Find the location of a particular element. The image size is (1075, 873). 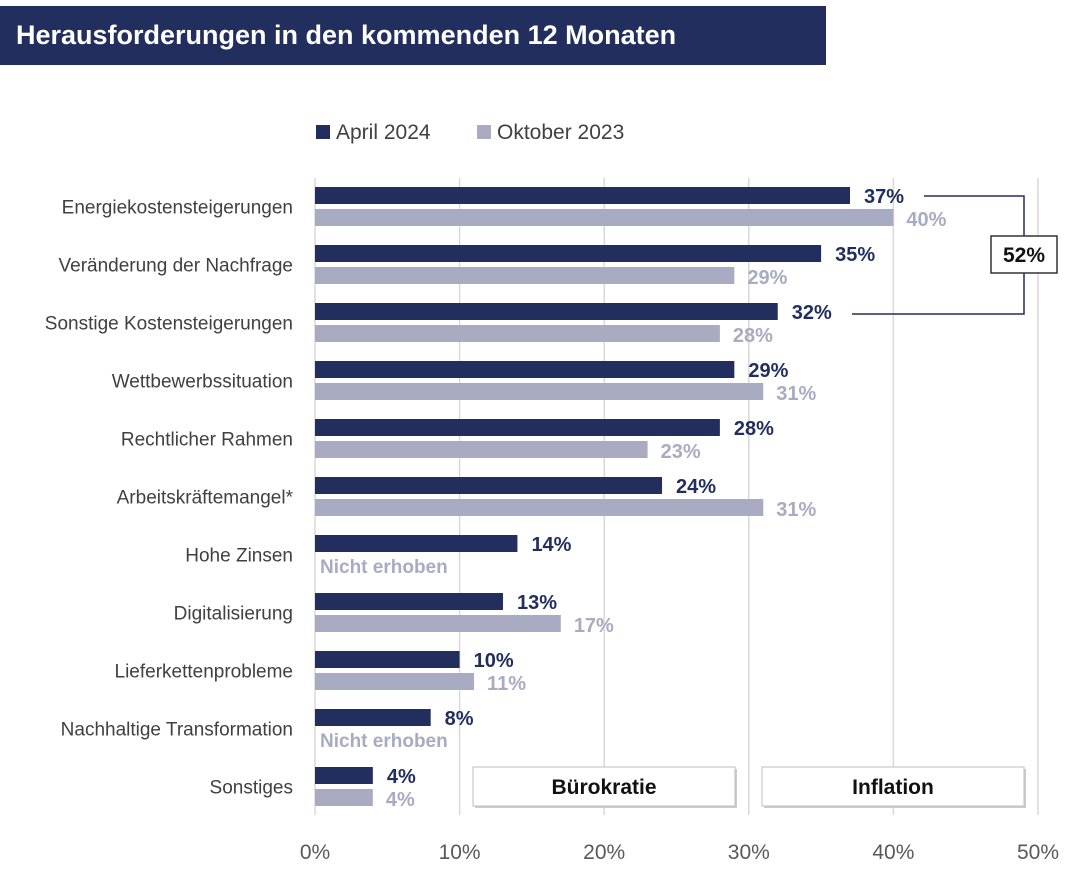

category-label: Veränderung der Nachfrage is located at coordinates (176, 266).